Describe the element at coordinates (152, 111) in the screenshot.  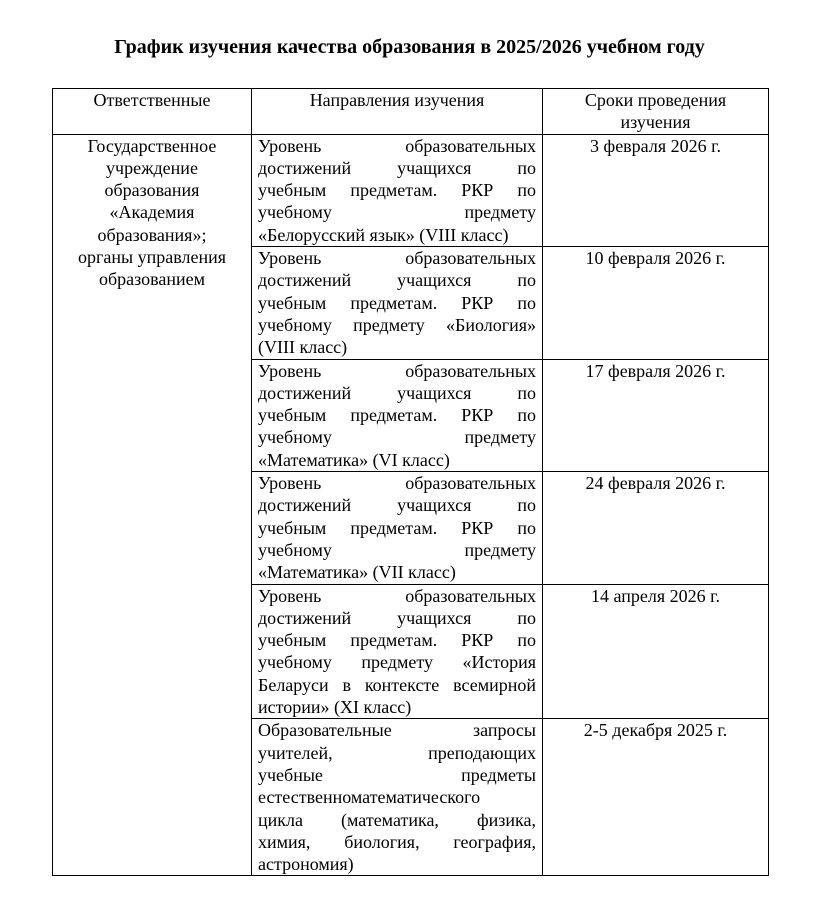
I see `header-responsible: Ответственные` at that location.